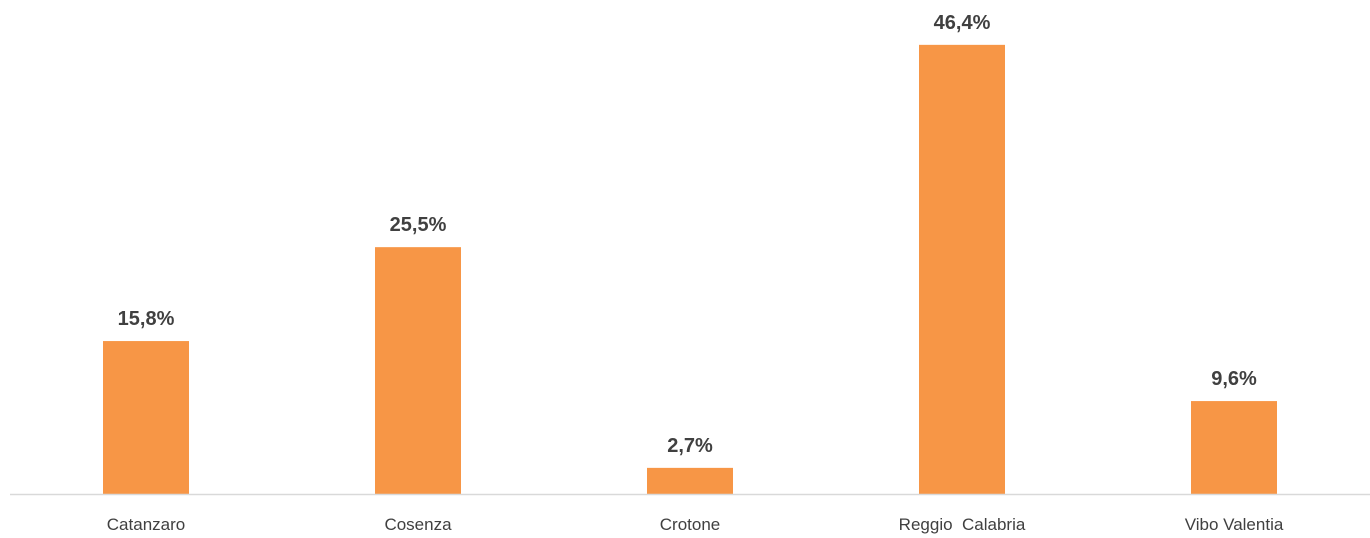  Describe the element at coordinates (418, 524) in the screenshot. I see `category-label-cosenza: Cosenza` at that location.